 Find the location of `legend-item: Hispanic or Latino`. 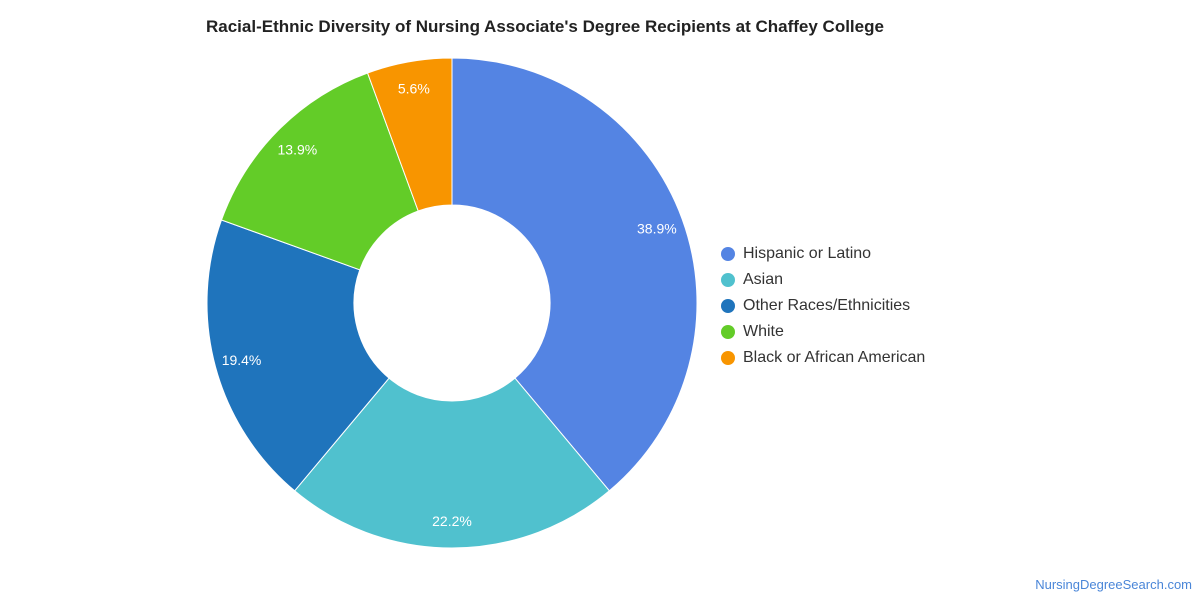

legend-item: Hispanic or Latino is located at coordinates (823, 254).